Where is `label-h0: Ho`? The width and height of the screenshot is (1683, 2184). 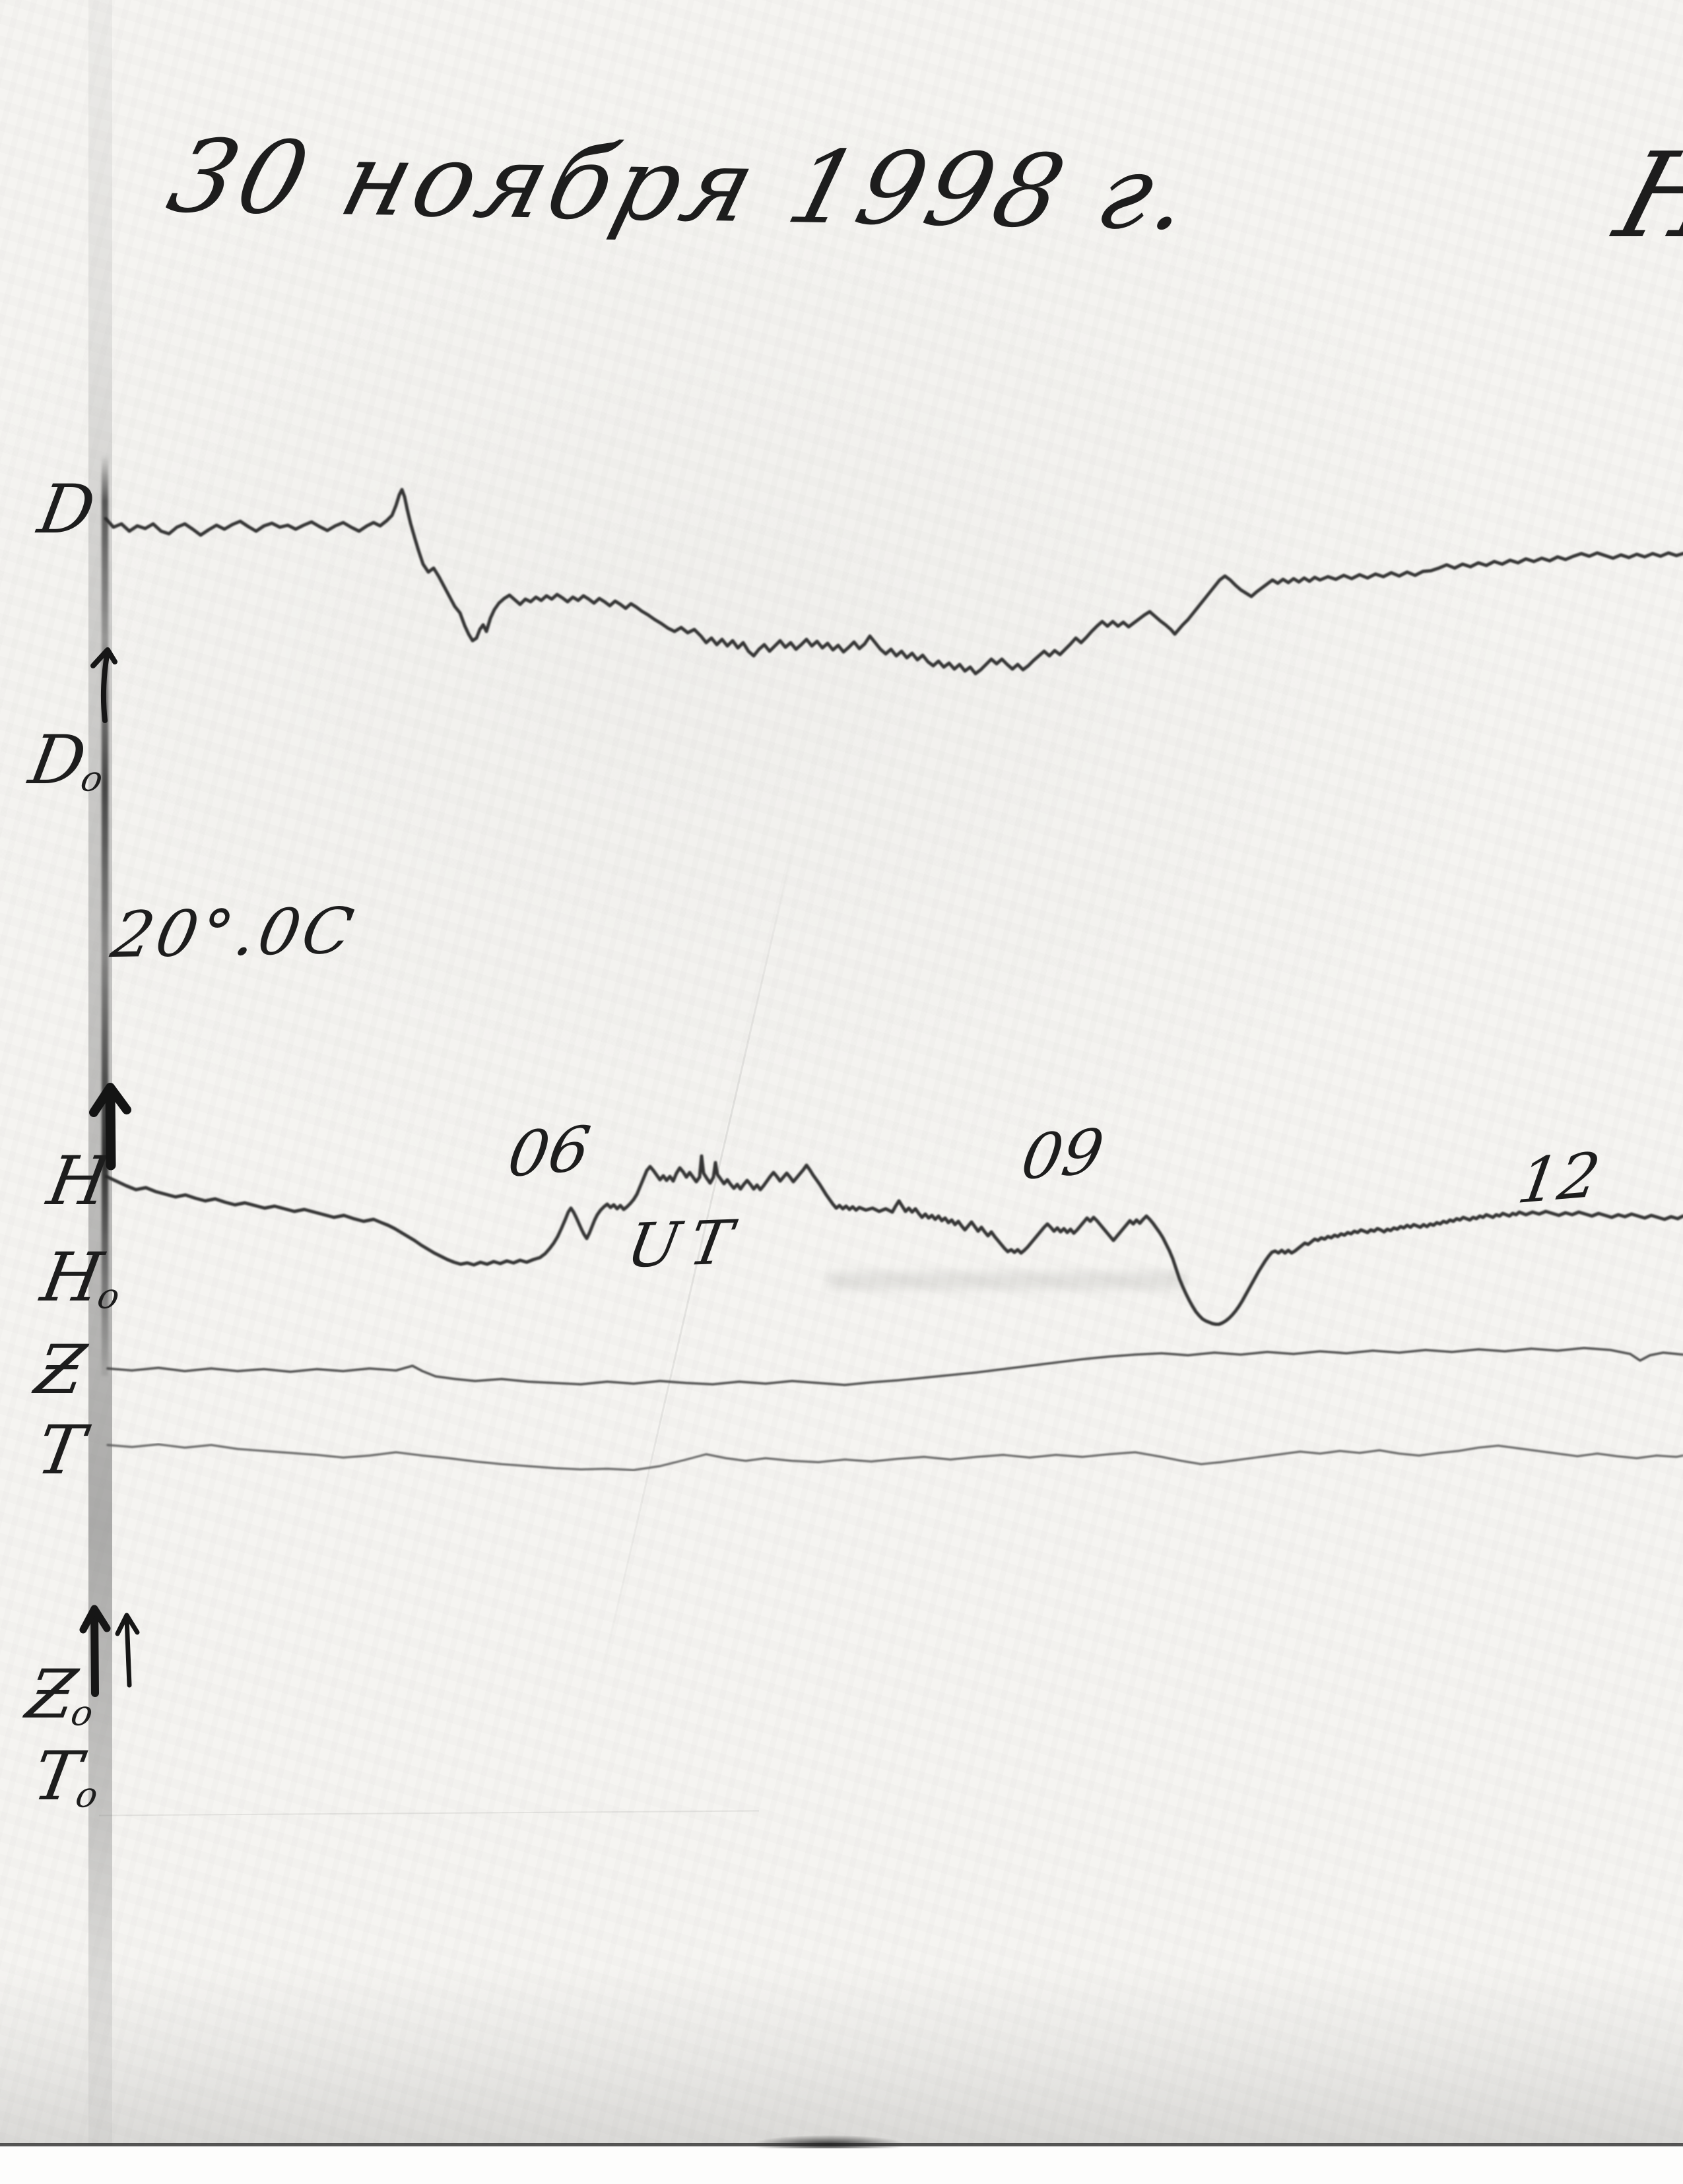
label-h0: Ho is located at coordinates (82, 1277).